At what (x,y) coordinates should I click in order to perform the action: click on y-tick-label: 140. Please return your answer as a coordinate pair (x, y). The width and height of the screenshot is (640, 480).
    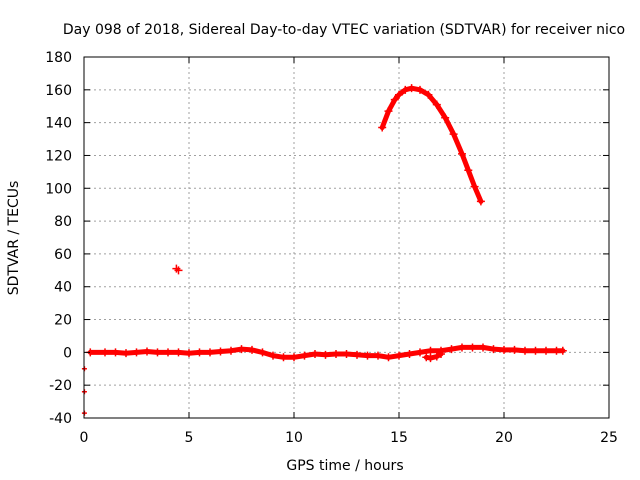
    Looking at the image, I should click on (58, 124).